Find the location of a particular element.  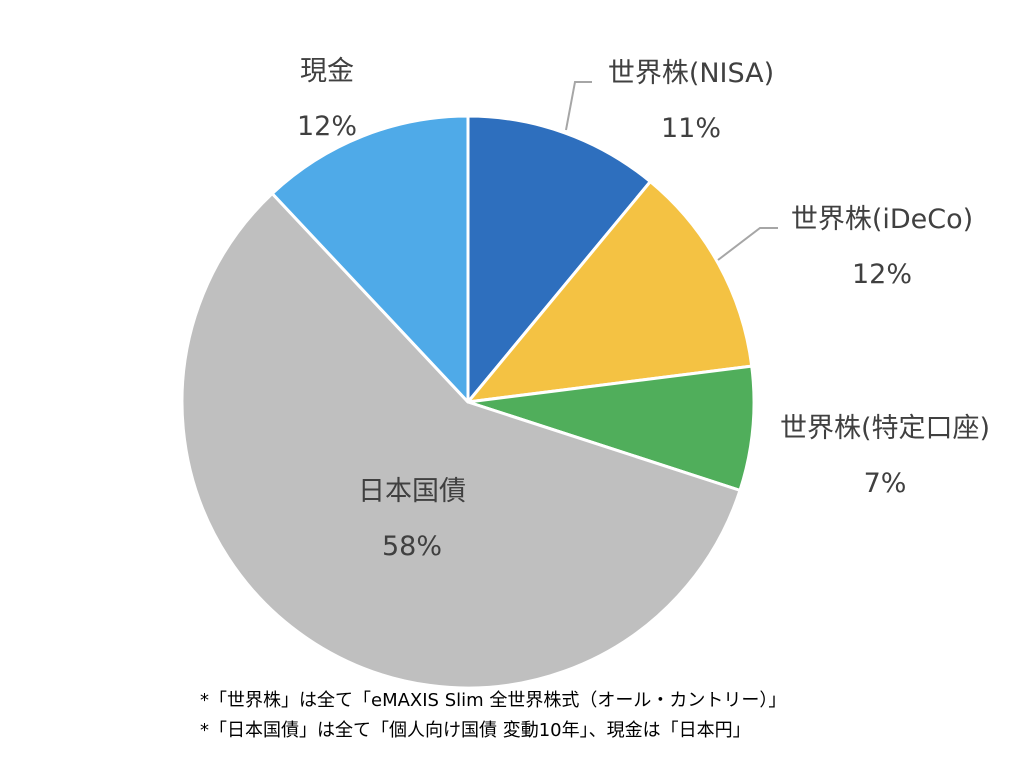

pie-slice-ideco is located at coordinates (610, 292).